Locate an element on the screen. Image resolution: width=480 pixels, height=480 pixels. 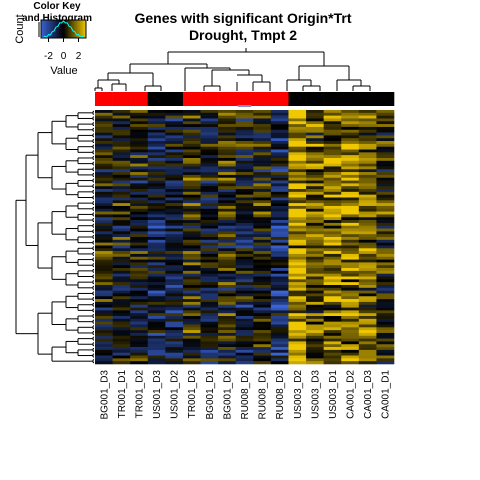
column-label: TR001_D1 is located at coordinates (122, 394).